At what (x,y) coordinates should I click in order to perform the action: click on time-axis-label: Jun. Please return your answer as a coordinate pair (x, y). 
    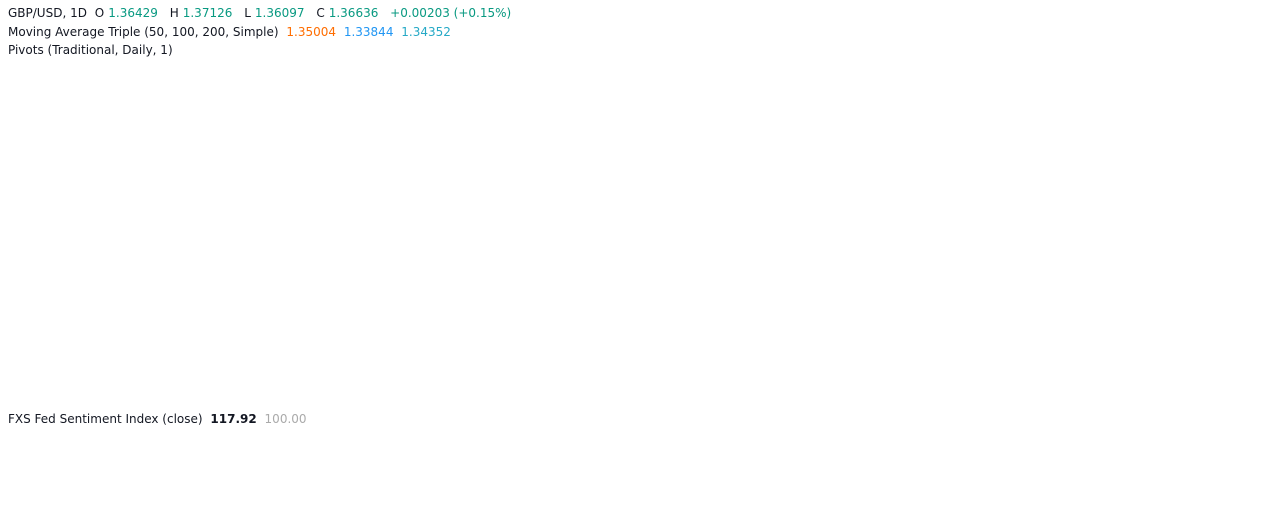
    Looking at the image, I should click on (124, 503).